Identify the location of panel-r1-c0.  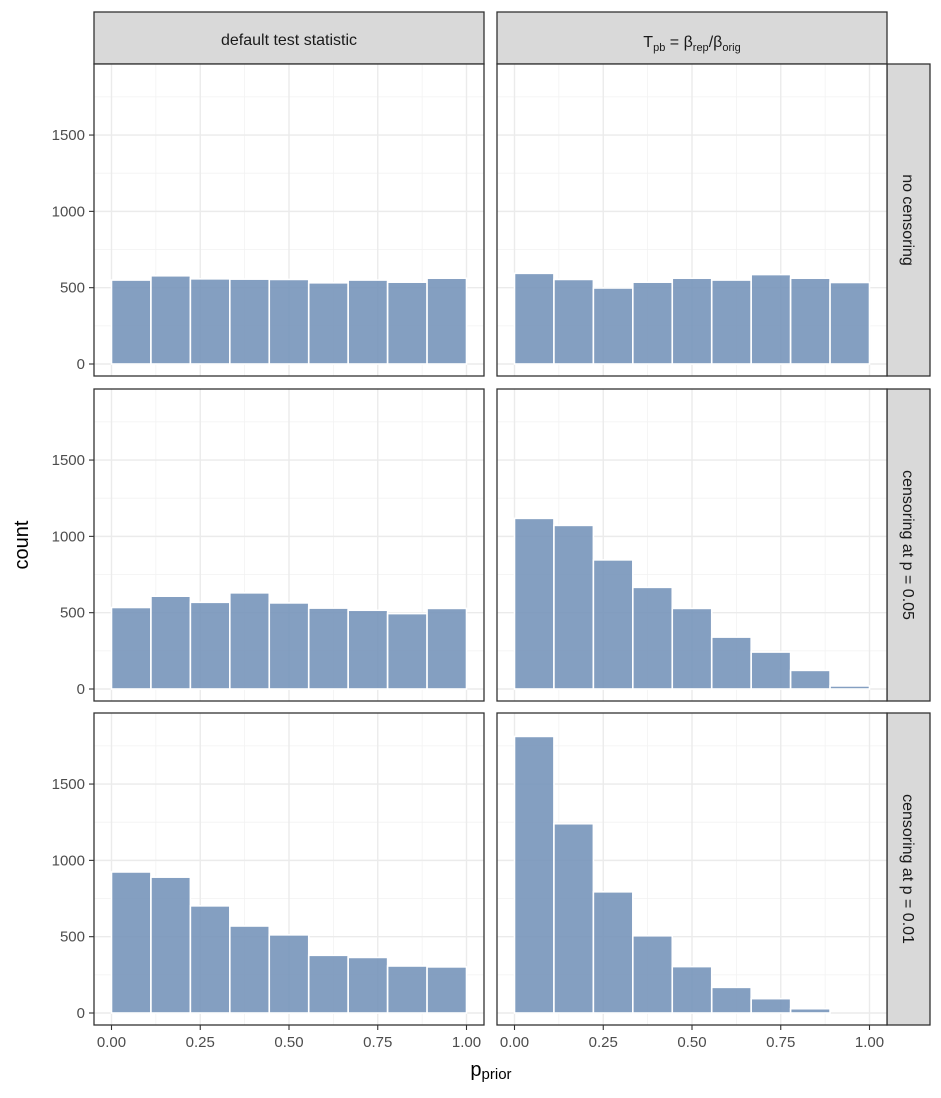
(289, 545).